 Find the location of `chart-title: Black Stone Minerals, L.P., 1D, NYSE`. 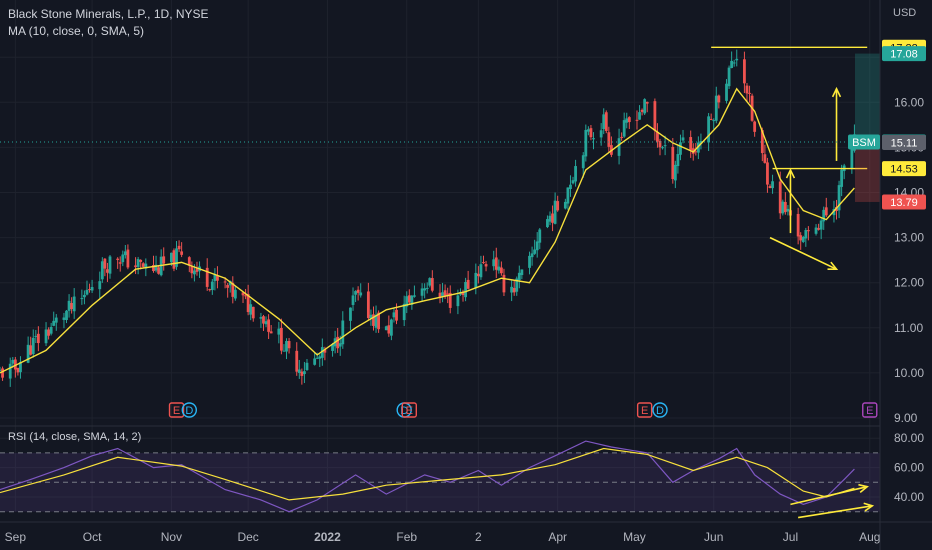

chart-title: Black Stone Minerals, L.P., 1D, NYSE is located at coordinates (108, 14).